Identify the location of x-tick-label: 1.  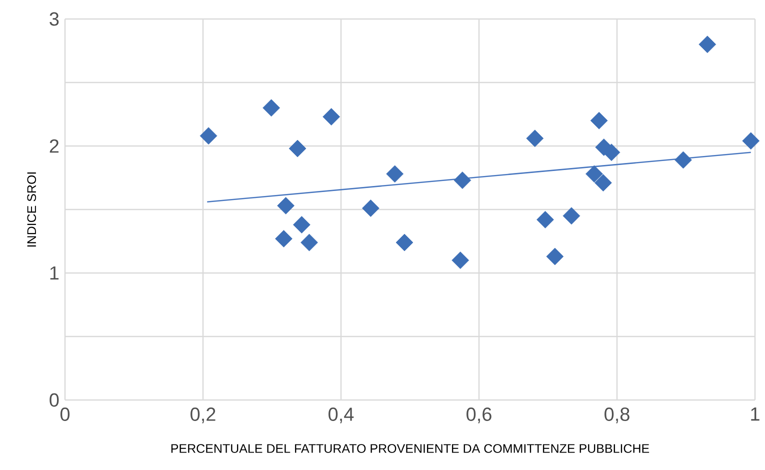
(755, 414).